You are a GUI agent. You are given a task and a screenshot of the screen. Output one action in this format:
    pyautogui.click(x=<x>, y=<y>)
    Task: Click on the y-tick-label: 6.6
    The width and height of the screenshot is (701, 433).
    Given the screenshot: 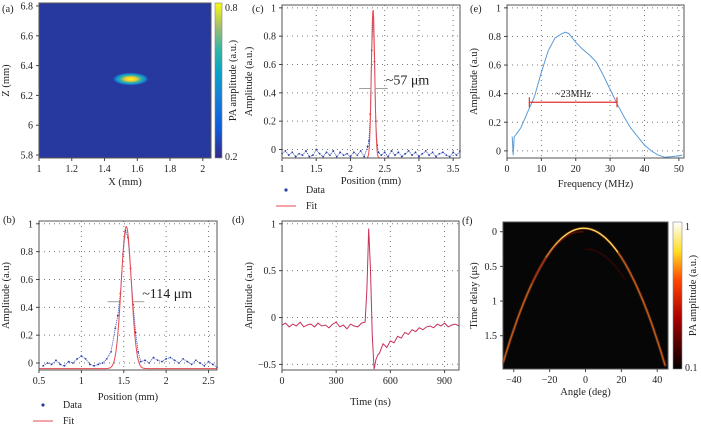 What is the action you would take?
    pyautogui.click(x=27, y=36)
    